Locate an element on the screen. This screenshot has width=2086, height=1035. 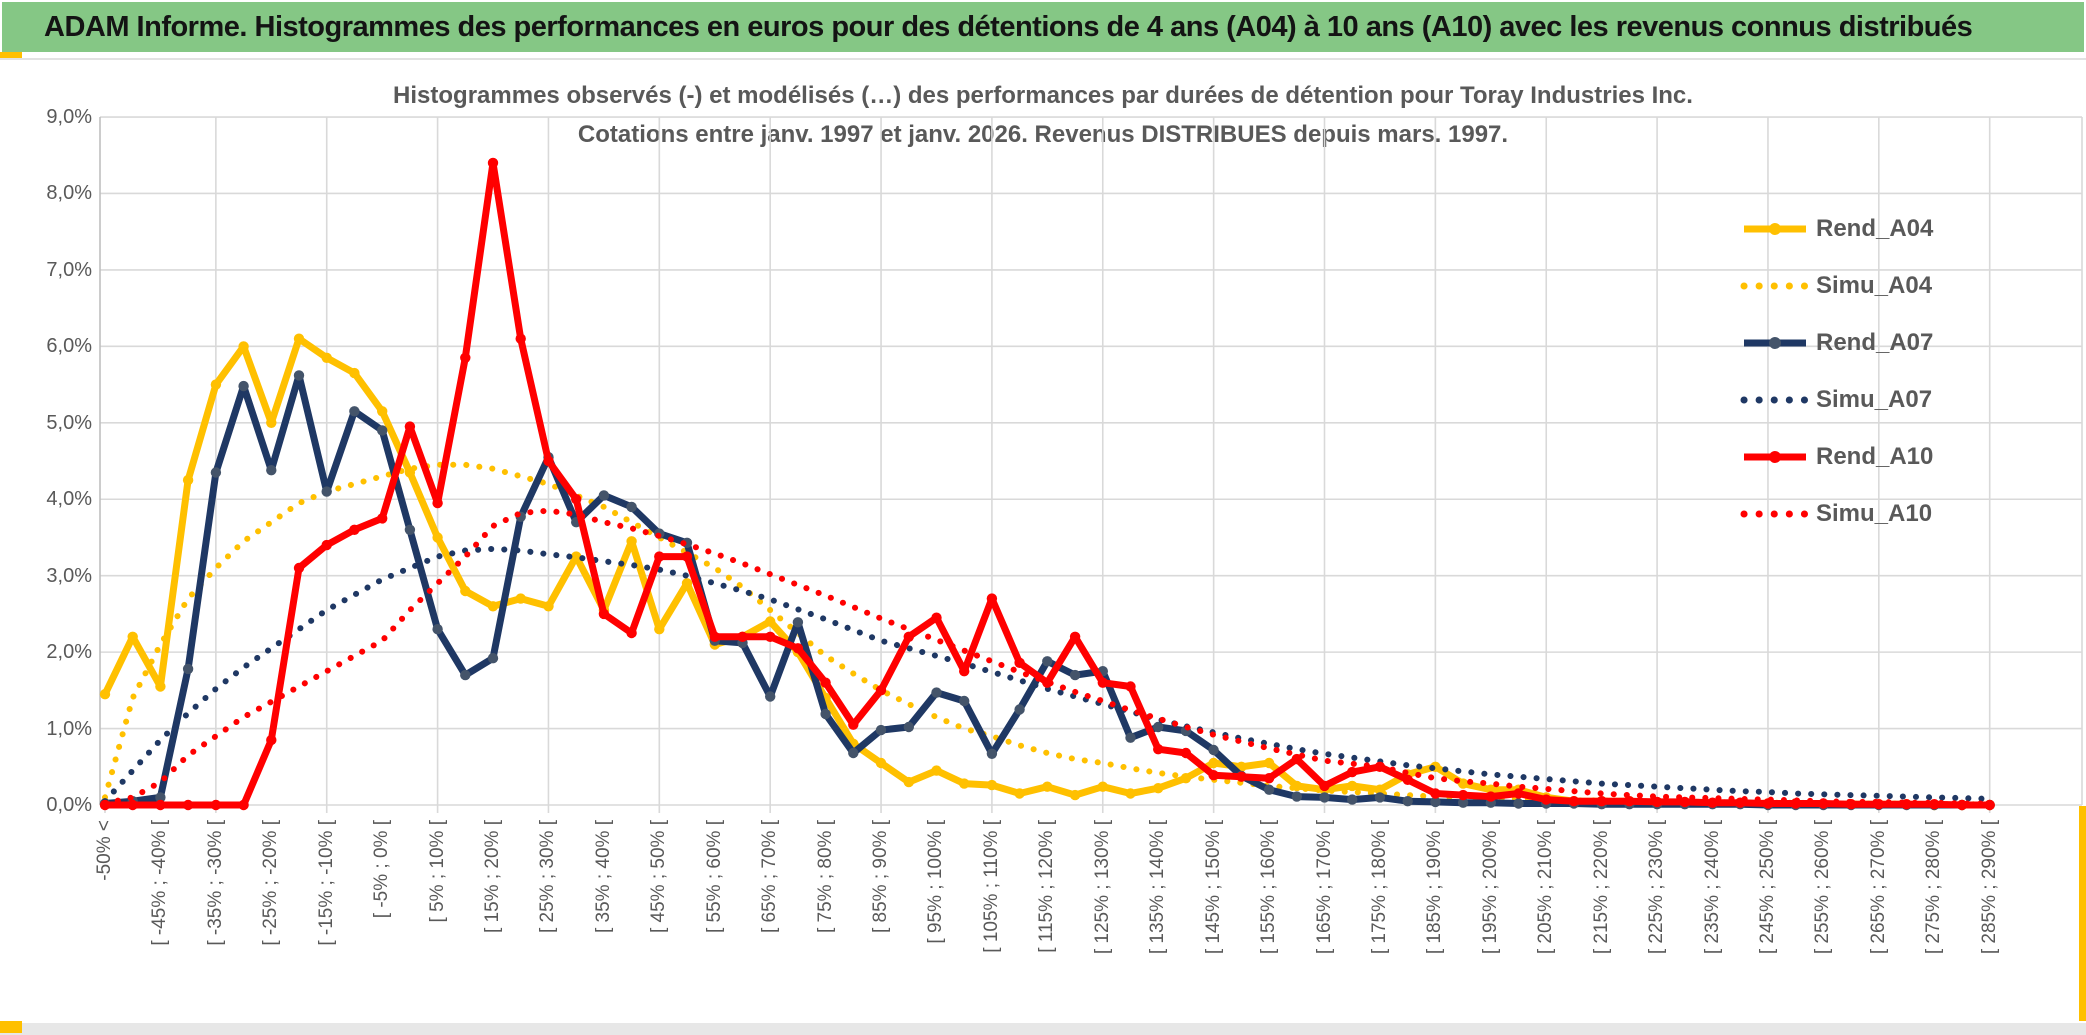
x-axis-label: [ 225% ; 230% [ is located at coordinates (1657, 887).